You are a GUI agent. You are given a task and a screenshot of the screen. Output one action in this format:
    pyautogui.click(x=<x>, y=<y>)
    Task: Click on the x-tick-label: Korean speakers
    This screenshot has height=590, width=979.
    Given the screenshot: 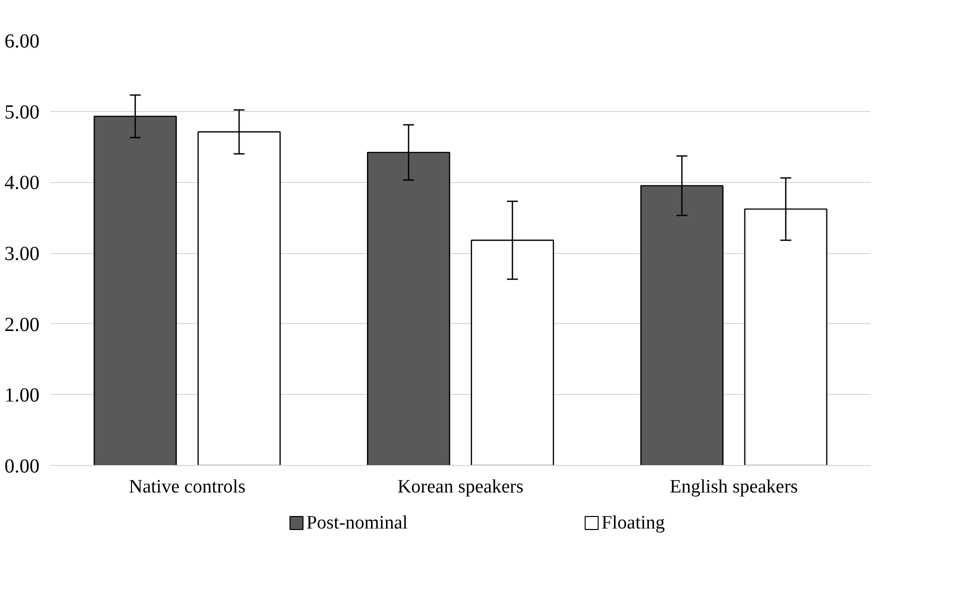 What is the action you would take?
    pyautogui.click(x=460, y=487)
    